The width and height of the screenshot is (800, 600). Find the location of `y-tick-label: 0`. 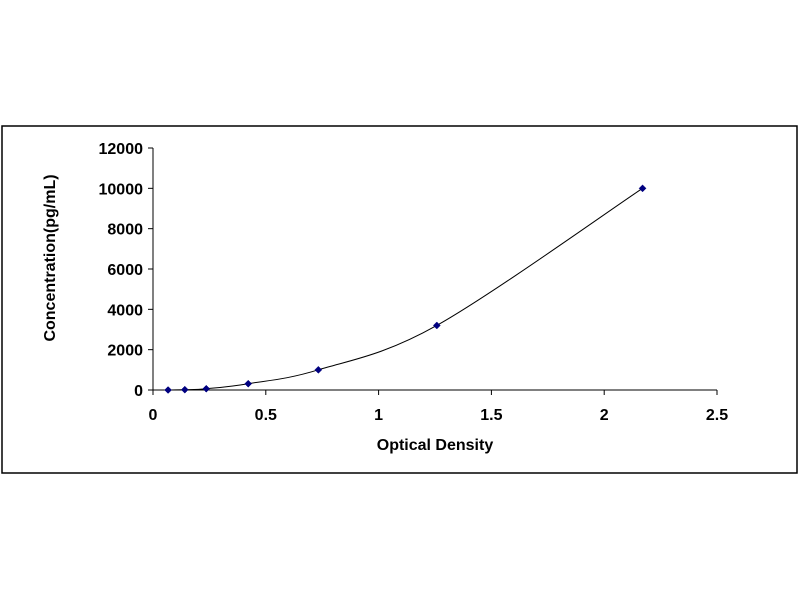

y-tick-label: 0 is located at coordinates (138, 391).